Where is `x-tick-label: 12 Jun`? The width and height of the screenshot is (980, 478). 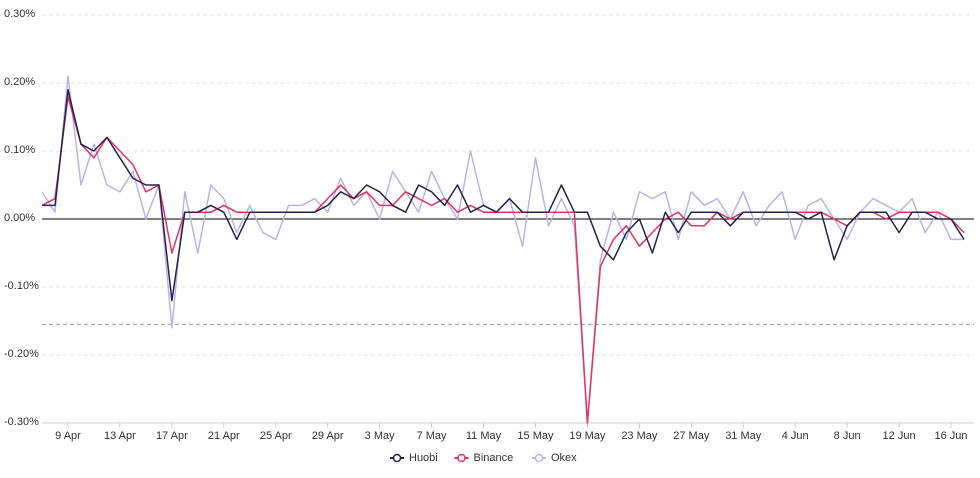 x-tick-label: 12 Jun is located at coordinates (899, 436).